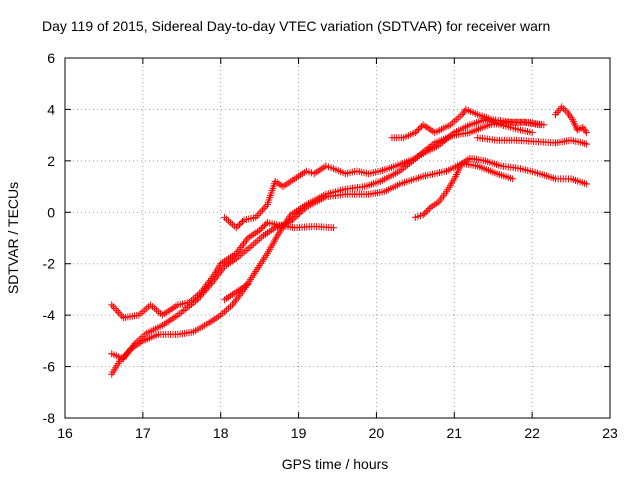 The width and height of the screenshot is (640, 480). Describe the element at coordinates (299, 433) in the screenshot. I see `x-tick-label: 19` at that location.